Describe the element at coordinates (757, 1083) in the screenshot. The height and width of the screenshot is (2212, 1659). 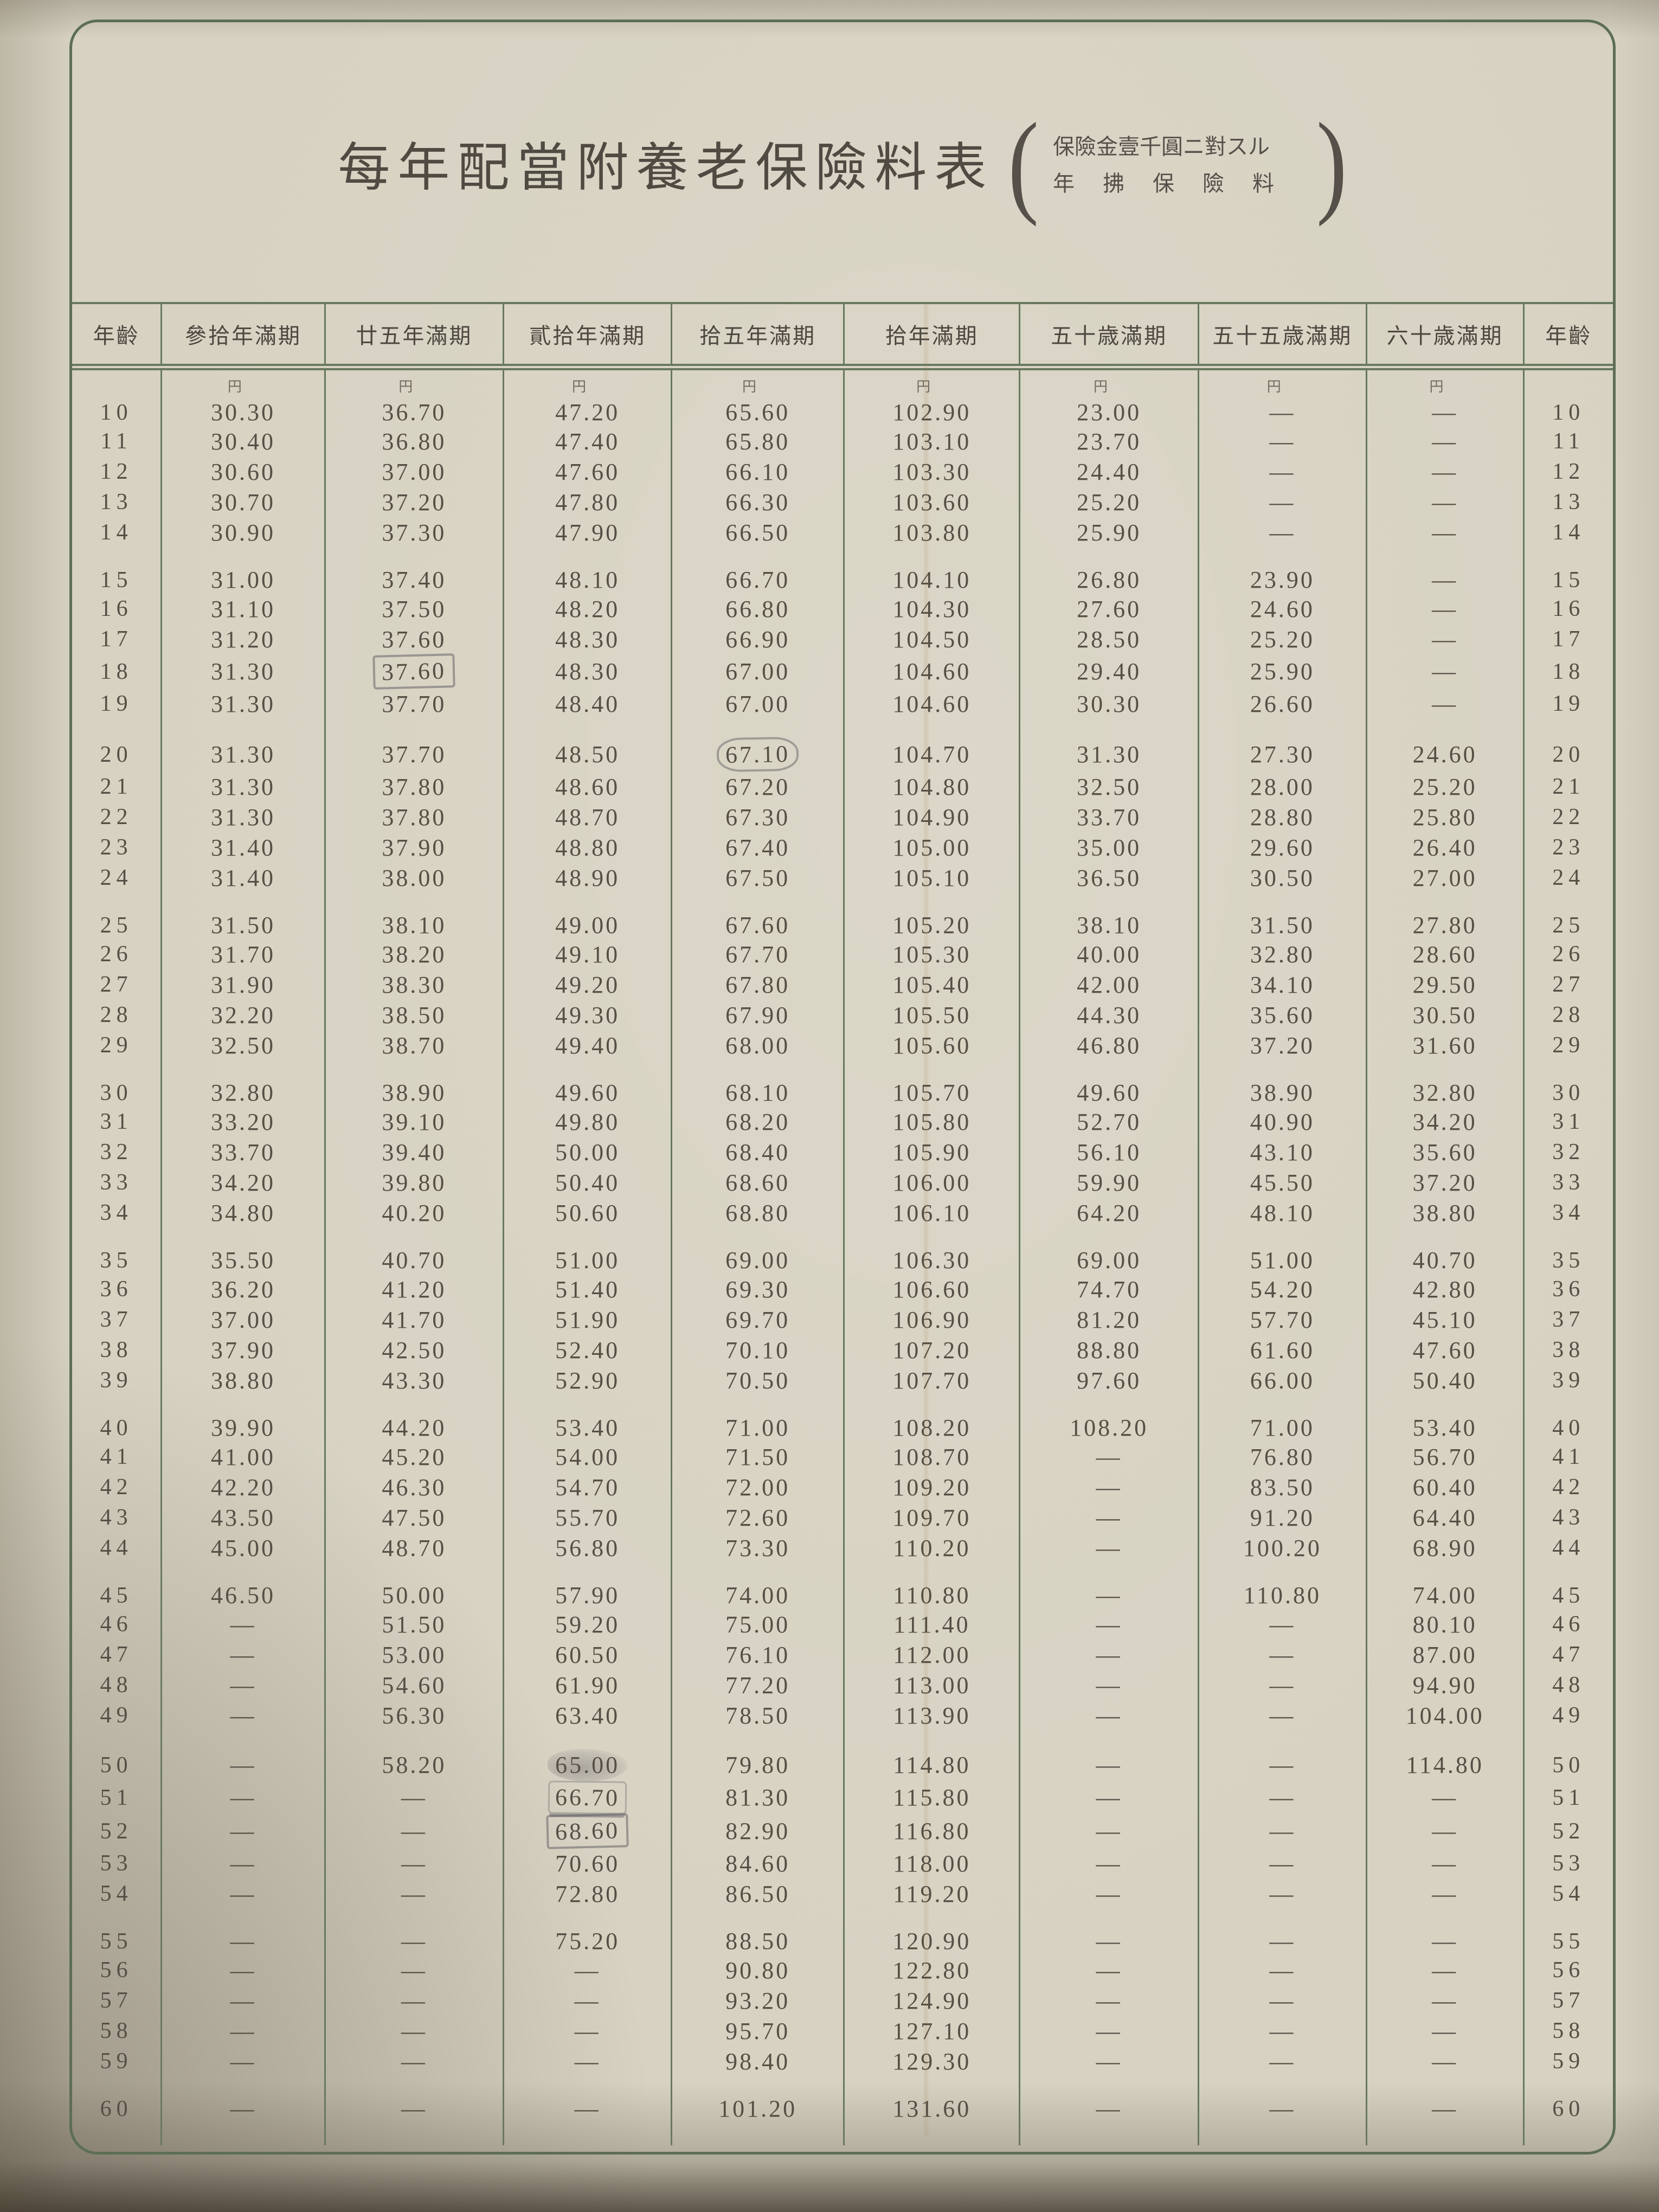
I see `premium-cell: 68.10` at that location.